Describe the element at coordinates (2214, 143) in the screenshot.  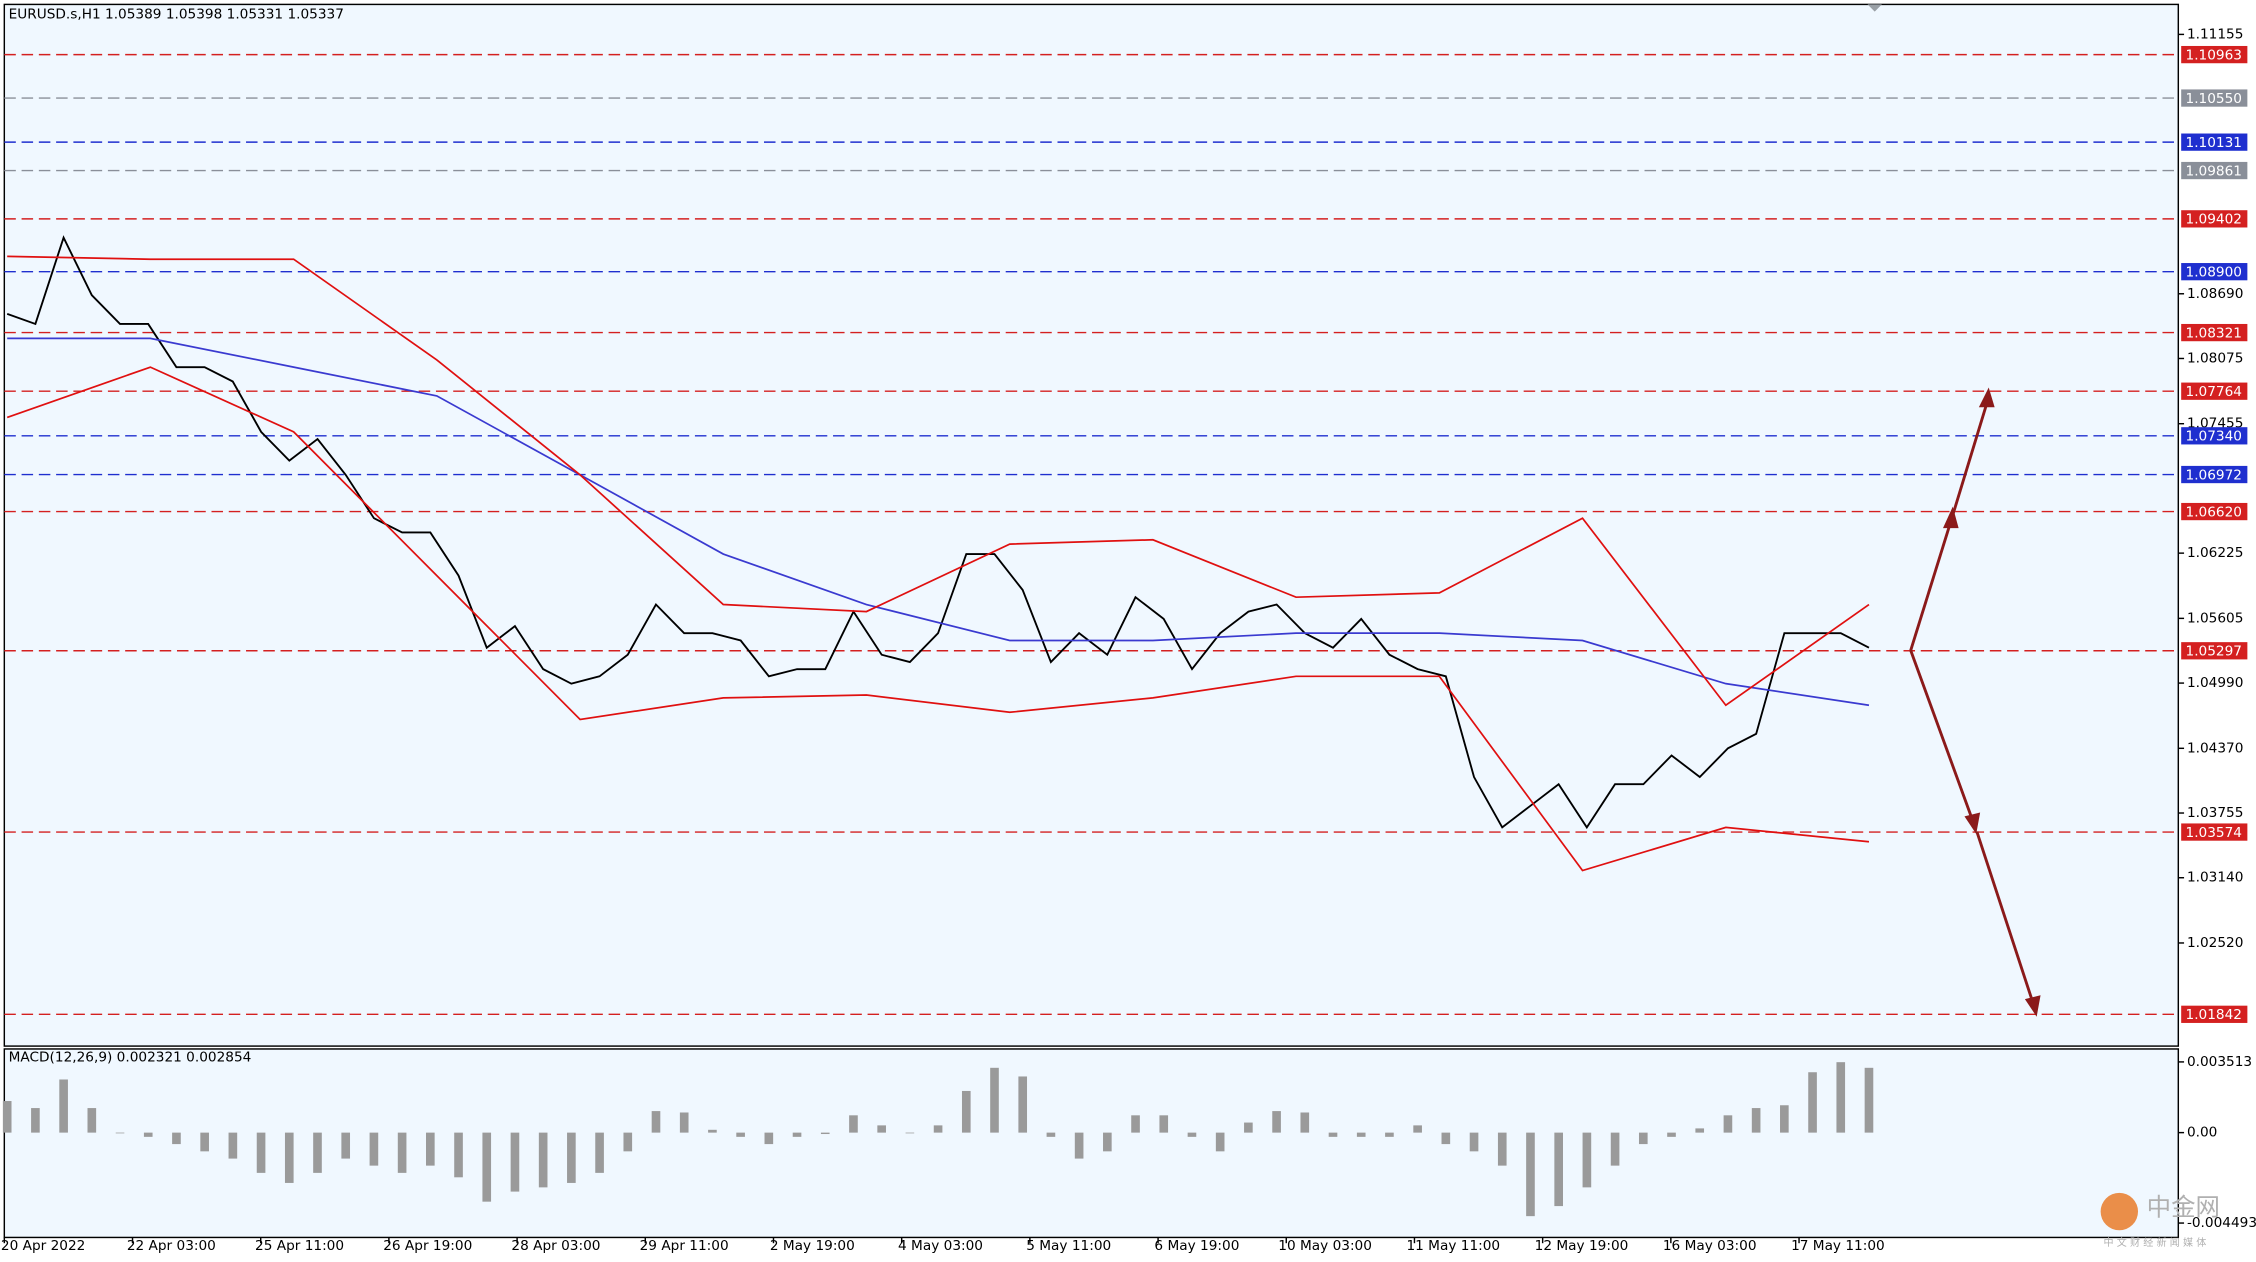
I see `level-label: 1.10131` at that location.